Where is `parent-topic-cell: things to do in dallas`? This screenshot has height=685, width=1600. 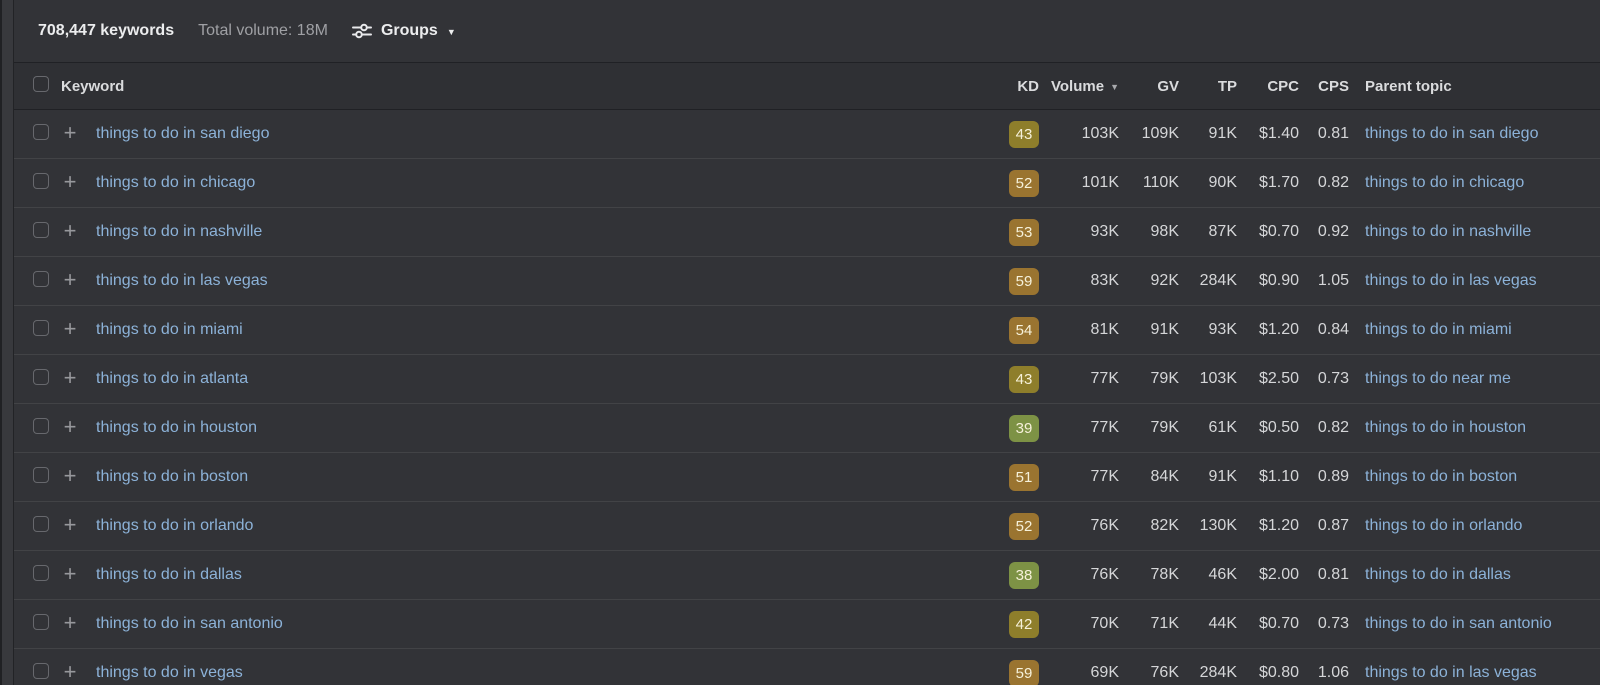 parent-topic-cell: things to do in dallas is located at coordinates (1474, 575).